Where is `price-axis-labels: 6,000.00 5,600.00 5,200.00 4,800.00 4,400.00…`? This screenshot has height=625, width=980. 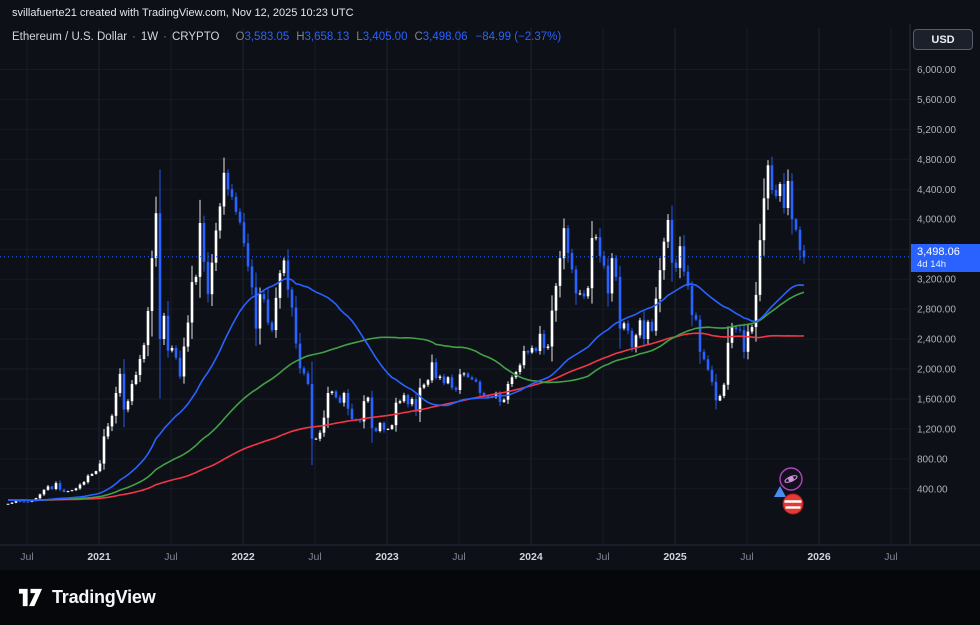 price-axis-labels: 6,000.00 5,600.00 5,200.00 4,800.00 4,400.00… is located at coordinates (936, 280).